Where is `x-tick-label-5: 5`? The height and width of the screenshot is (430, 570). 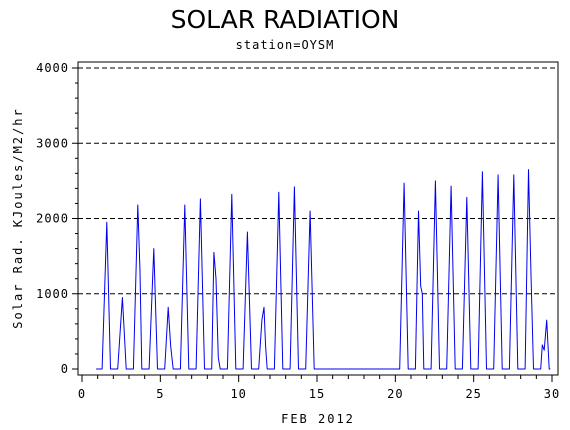 x-tick-label-5: 5 is located at coordinates (160, 394).